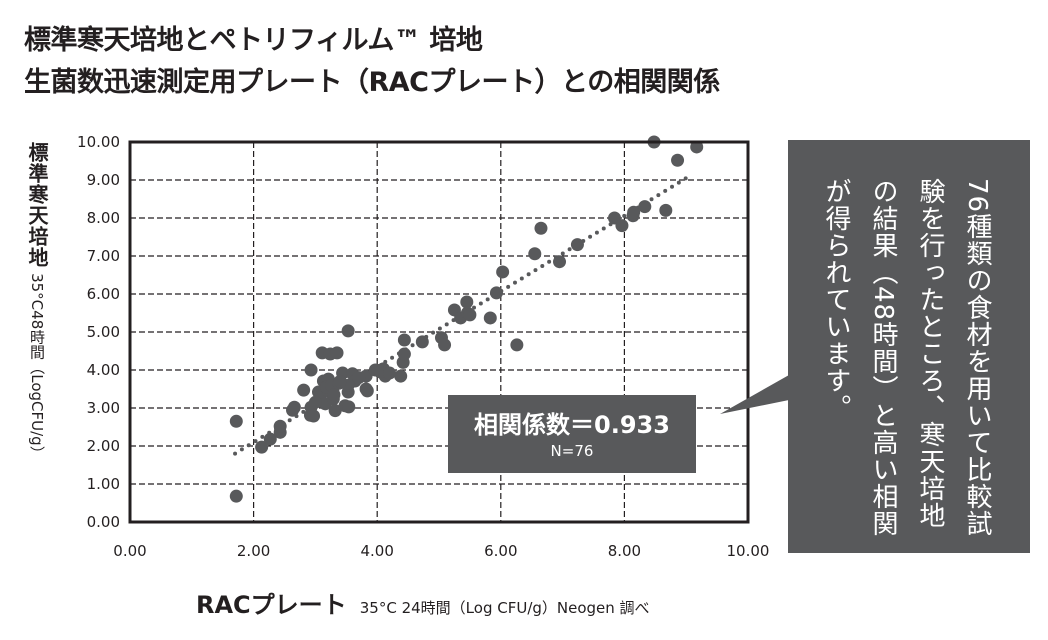  Describe the element at coordinates (103, 256) in the screenshot. I see `y-tick-label: 7.00` at that location.